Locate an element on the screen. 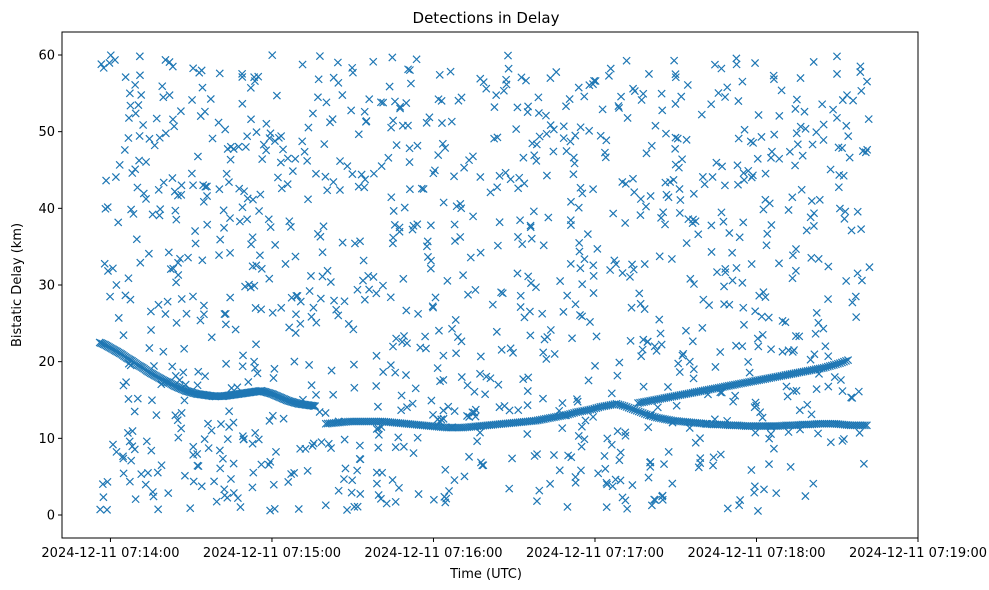 The width and height of the screenshot is (989, 590). y-axis: 0 10 20 30 40 50 60 is located at coordinates (50, 286).